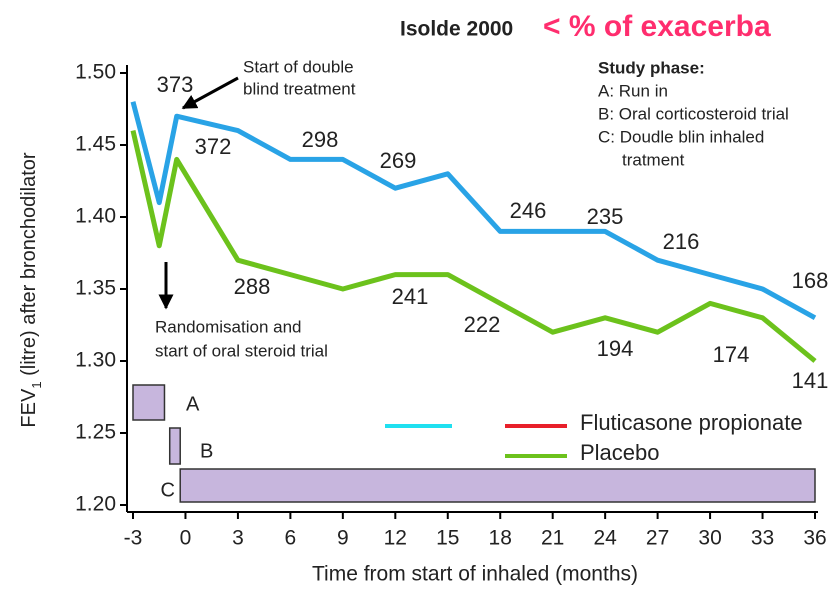 The height and width of the screenshot is (589, 840). Describe the element at coordinates (36, 384) in the screenshot. I see `y-label-sub: 1` at that location.